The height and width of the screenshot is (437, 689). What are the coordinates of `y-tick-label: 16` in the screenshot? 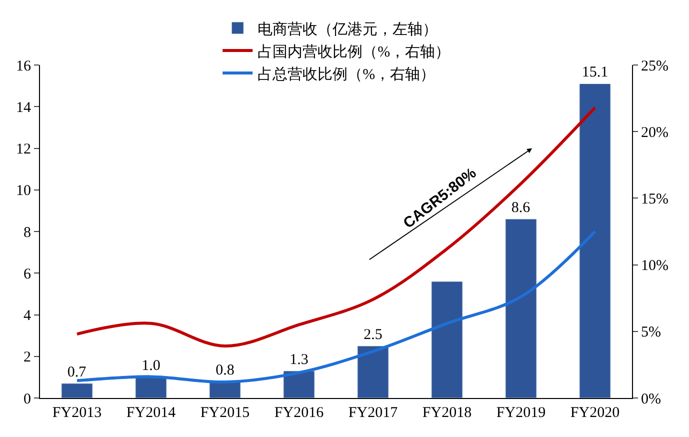 It's located at (24, 66).